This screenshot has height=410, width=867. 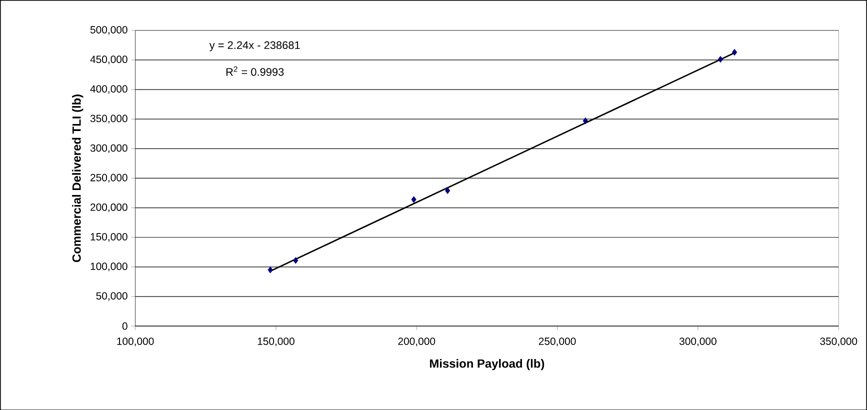 What do you see at coordinates (109, 30) in the screenshot?
I see `y-tick-label: 500,000` at bounding box center [109, 30].